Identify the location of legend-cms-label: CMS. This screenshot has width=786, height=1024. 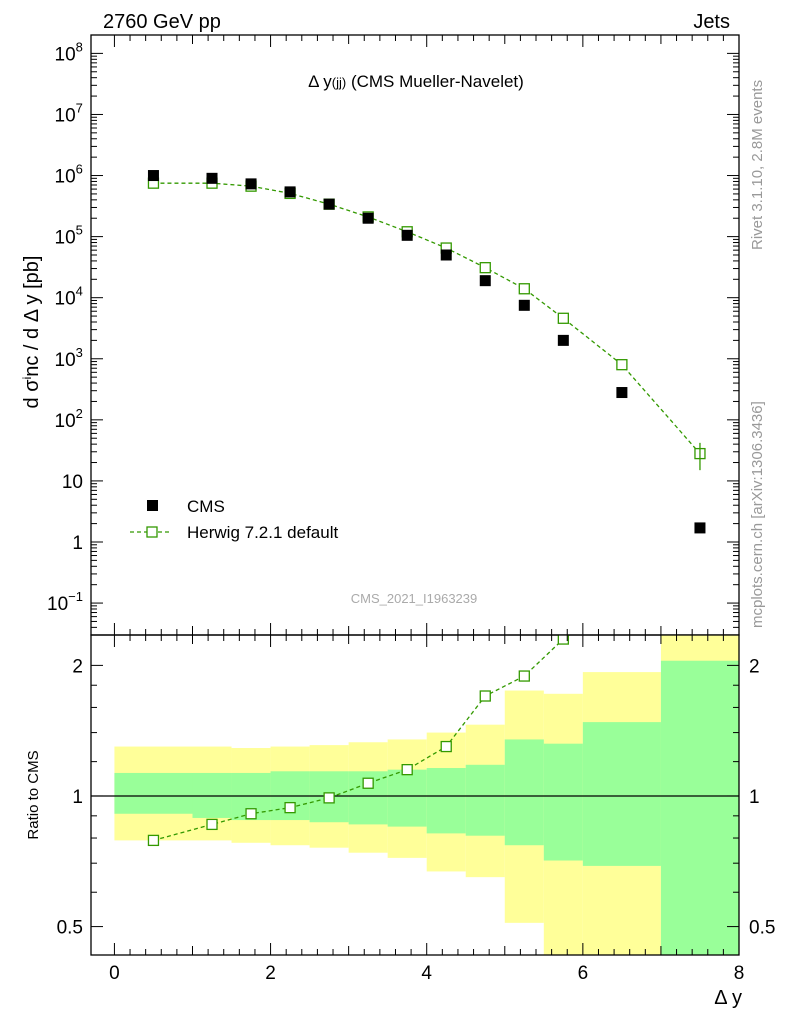
(206, 506).